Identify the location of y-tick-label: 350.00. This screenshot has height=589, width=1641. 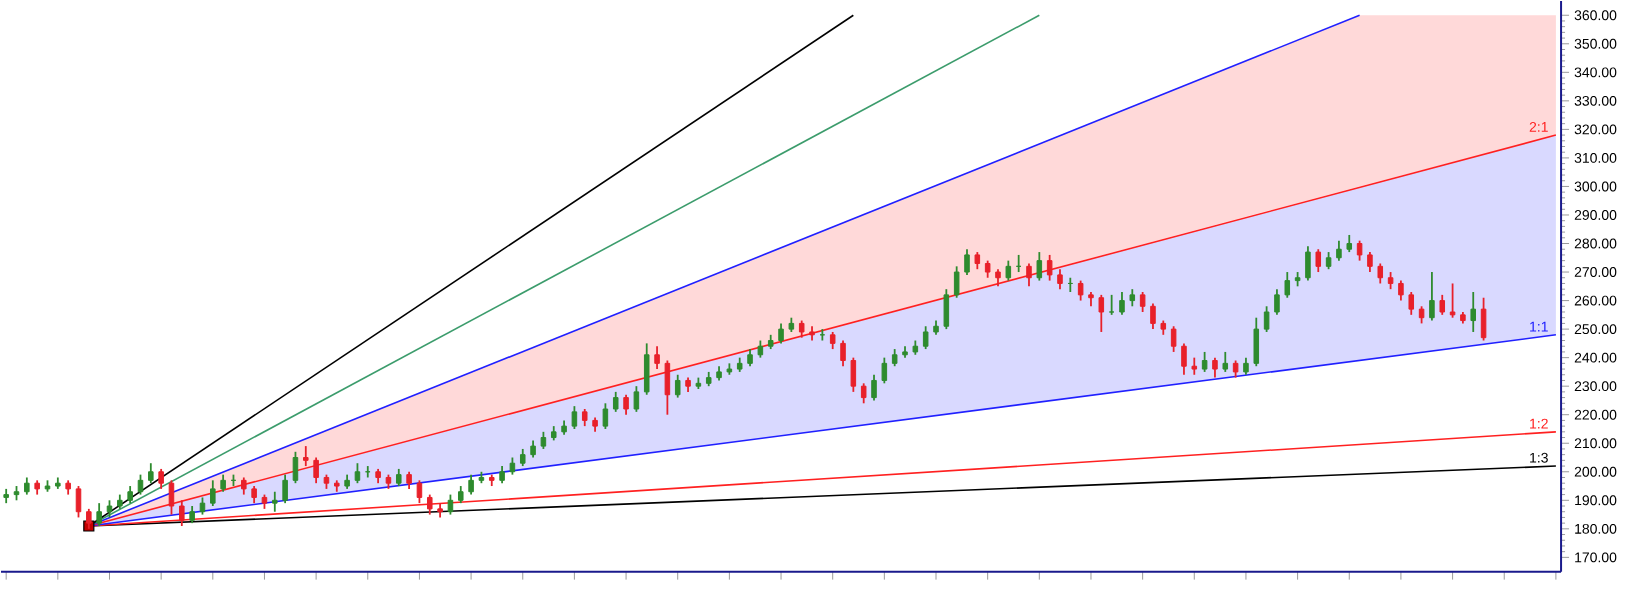
(1595, 43).